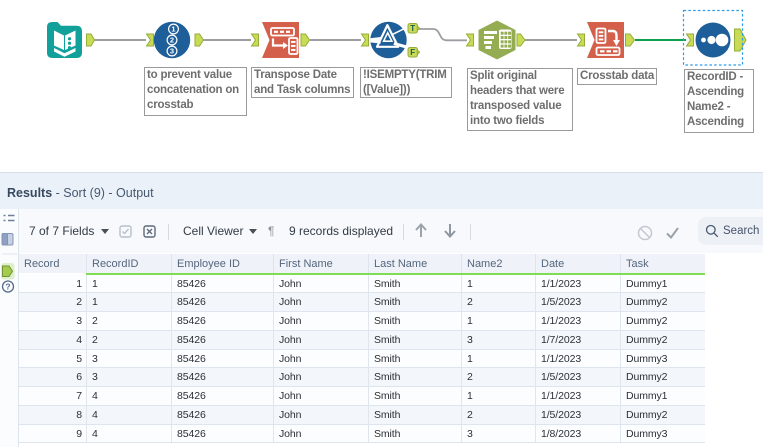 This screenshot has width=763, height=447. Describe the element at coordinates (412, 28) in the screenshot. I see `svg-text: T` at that location.